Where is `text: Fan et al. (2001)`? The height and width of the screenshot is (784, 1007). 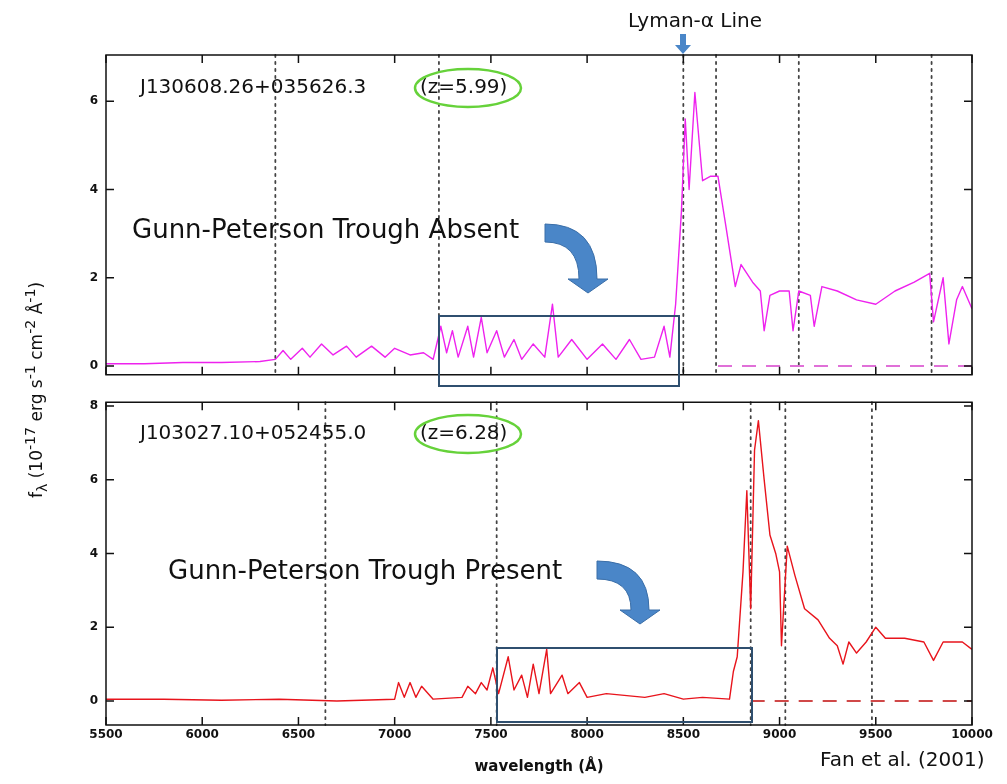 text: Fan et al. (2001) is located at coordinates (902, 759).